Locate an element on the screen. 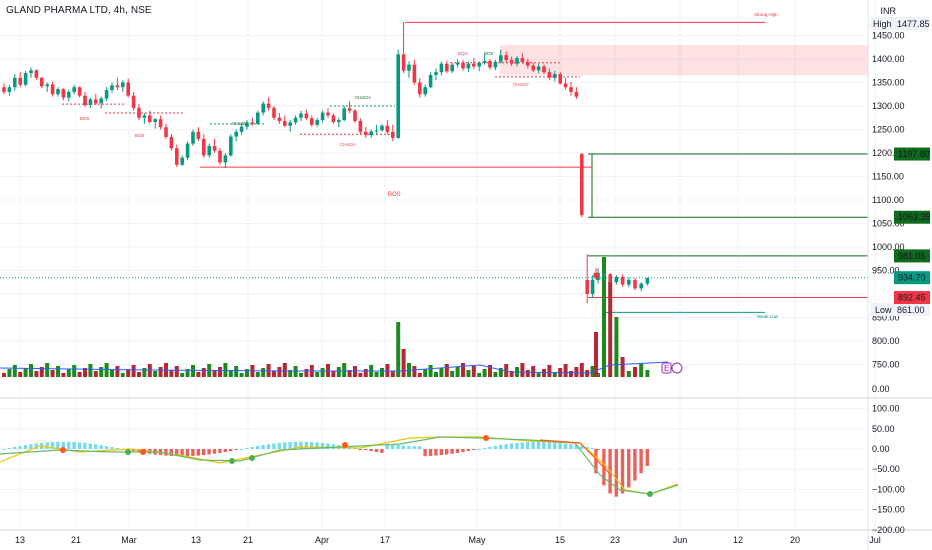 The height and width of the screenshot is (550, 932). bos-label-2: BOS is located at coordinates (140, 135).